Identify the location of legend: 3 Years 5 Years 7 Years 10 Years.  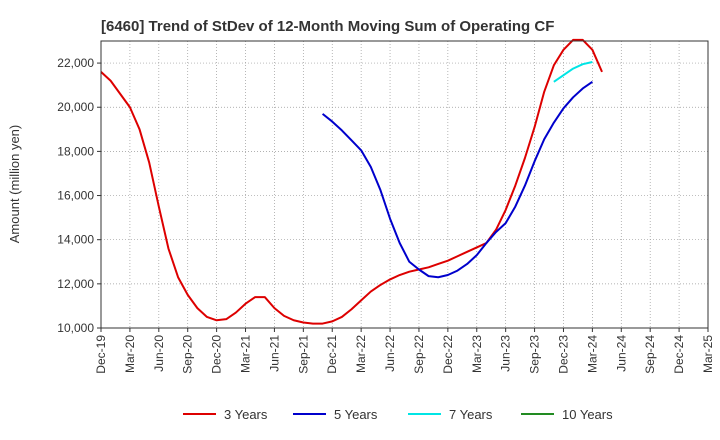
(398, 414).